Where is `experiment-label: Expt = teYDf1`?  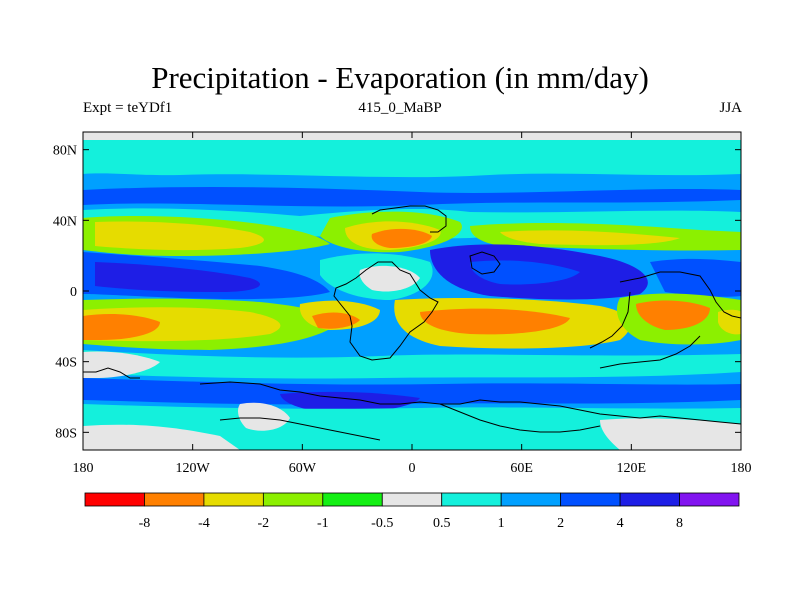
experiment-label: Expt = teYDf1 is located at coordinates (128, 108).